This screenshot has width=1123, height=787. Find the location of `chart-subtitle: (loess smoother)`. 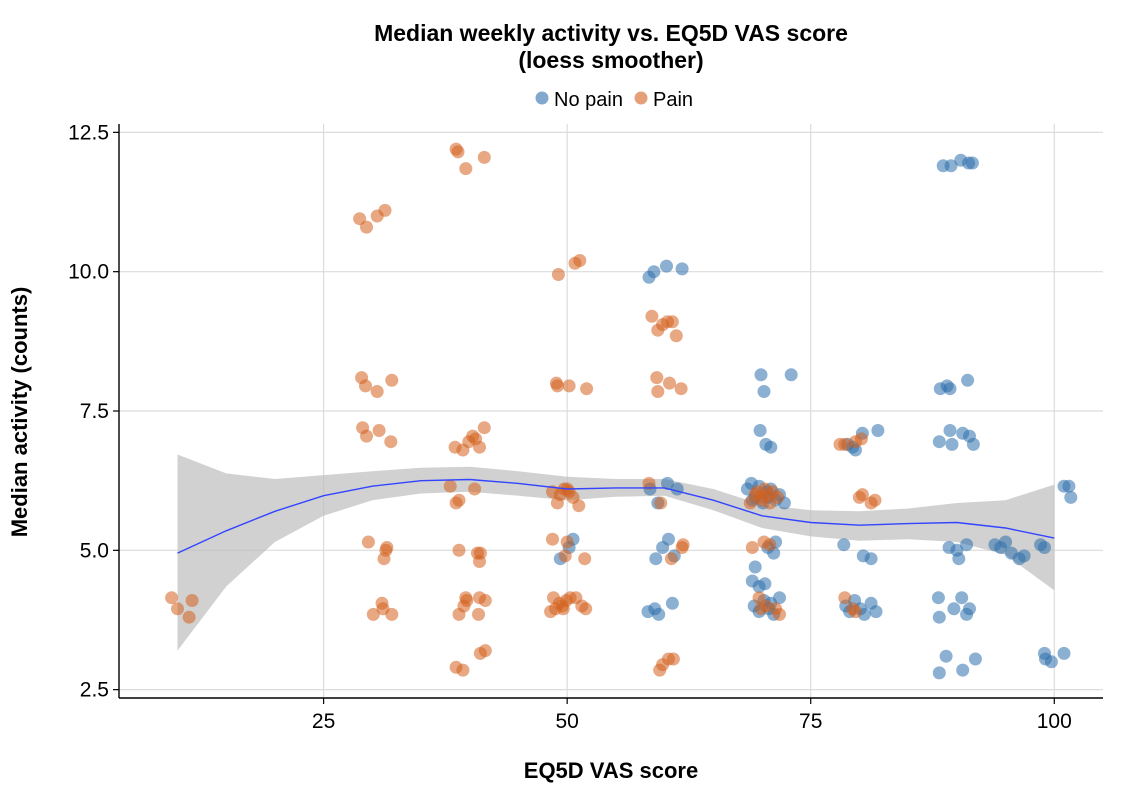

chart-subtitle: (loess smoother) is located at coordinates (610, 60).